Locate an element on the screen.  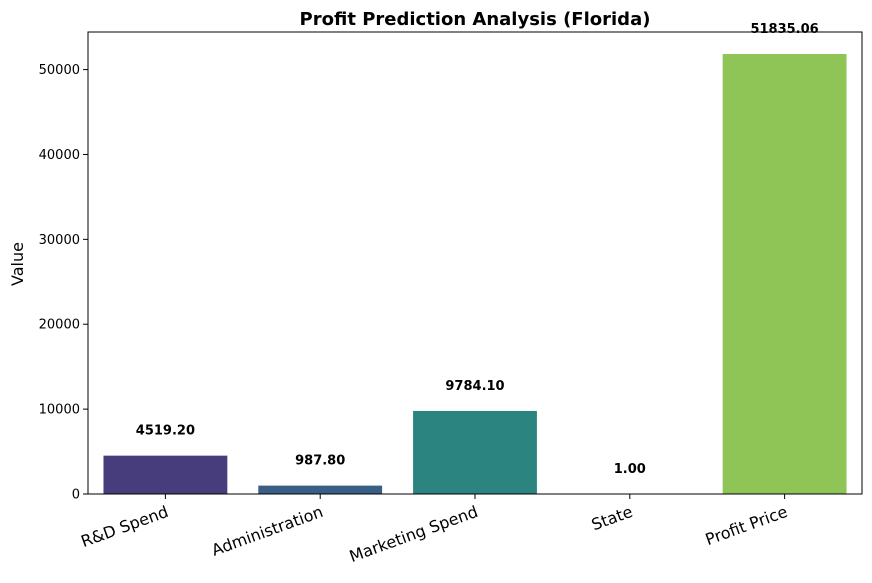
x-tick-label-0: R&D Spend is located at coordinates (124, 526).